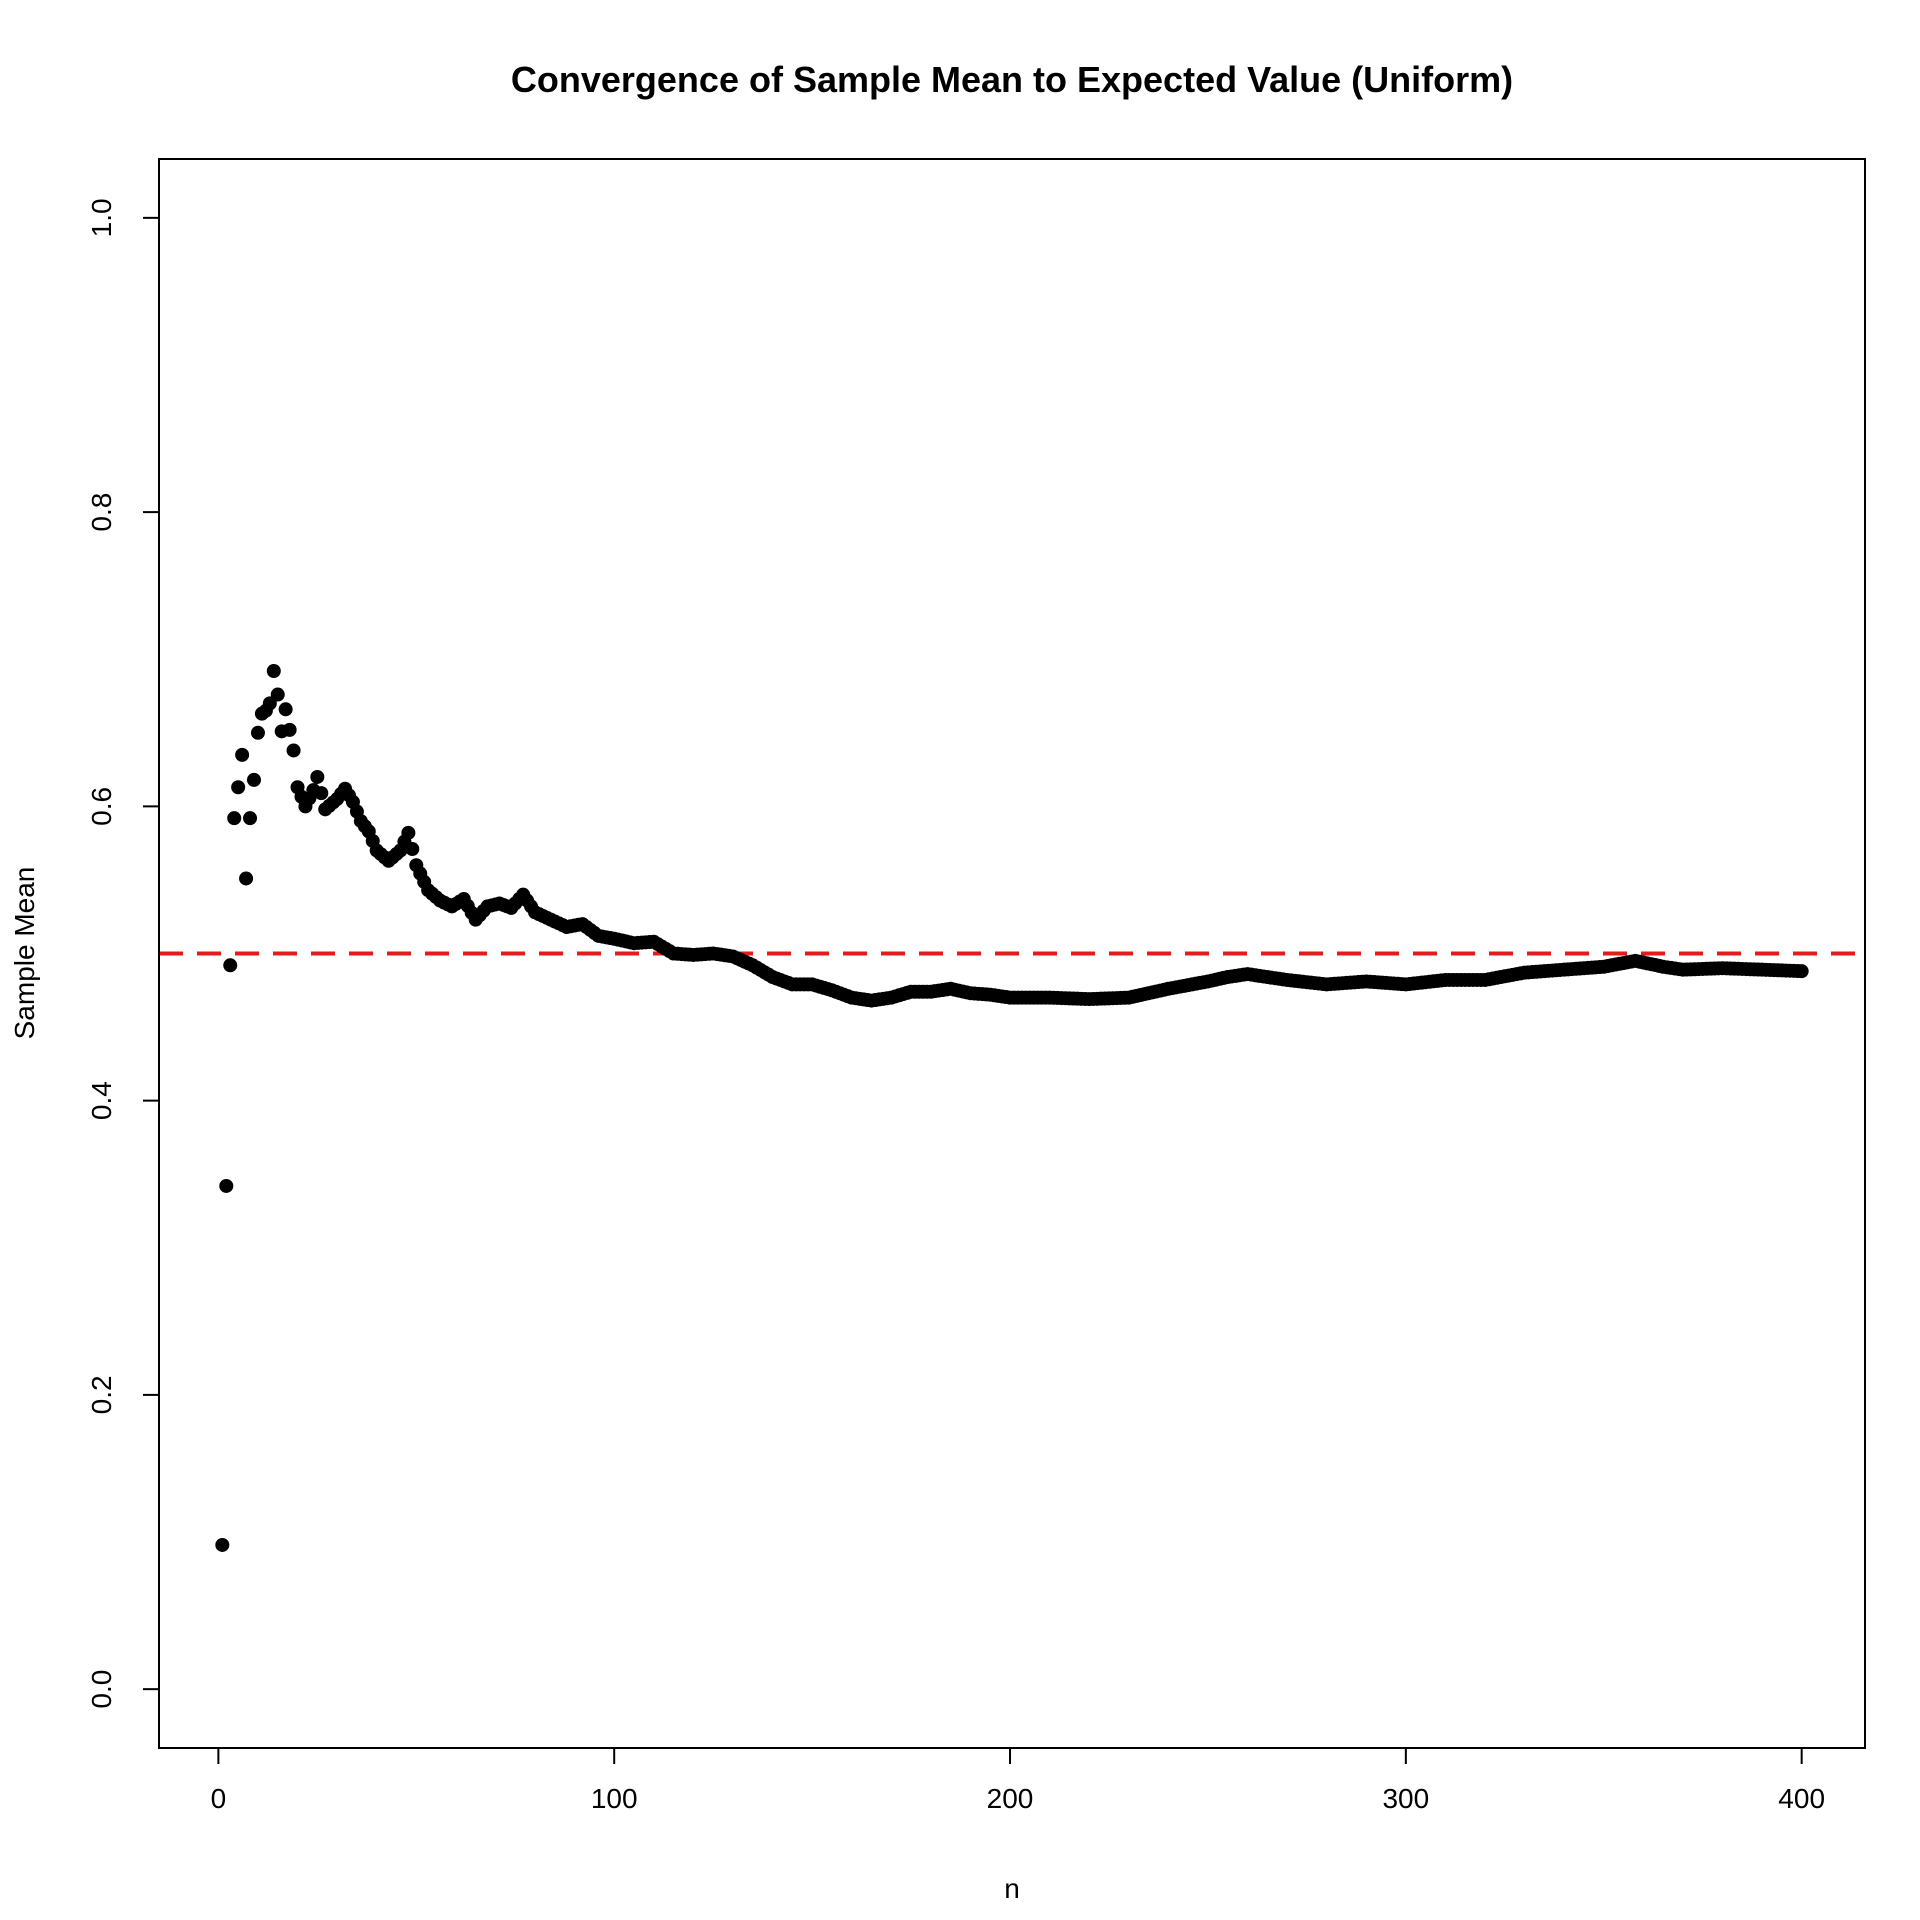 This screenshot has height=1920, width=1920. What do you see at coordinates (219, 1798) in the screenshot?
I see `x-tick-label: 0` at bounding box center [219, 1798].